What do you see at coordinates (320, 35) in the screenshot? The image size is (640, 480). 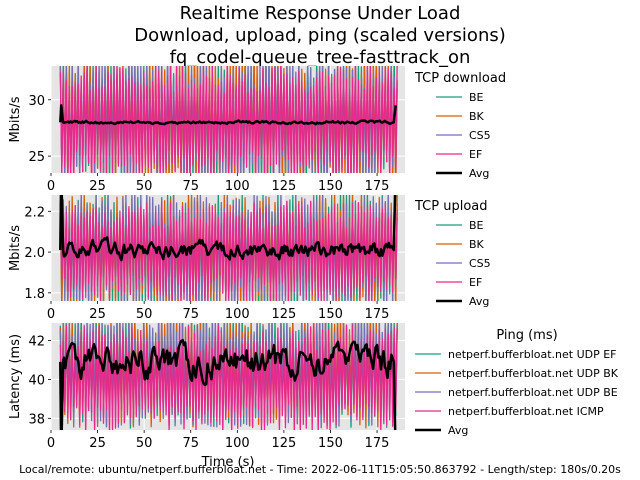 I see `chart-title-line-2: Download, upload, ping (scaled versions)` at bounding box center [320, 35].